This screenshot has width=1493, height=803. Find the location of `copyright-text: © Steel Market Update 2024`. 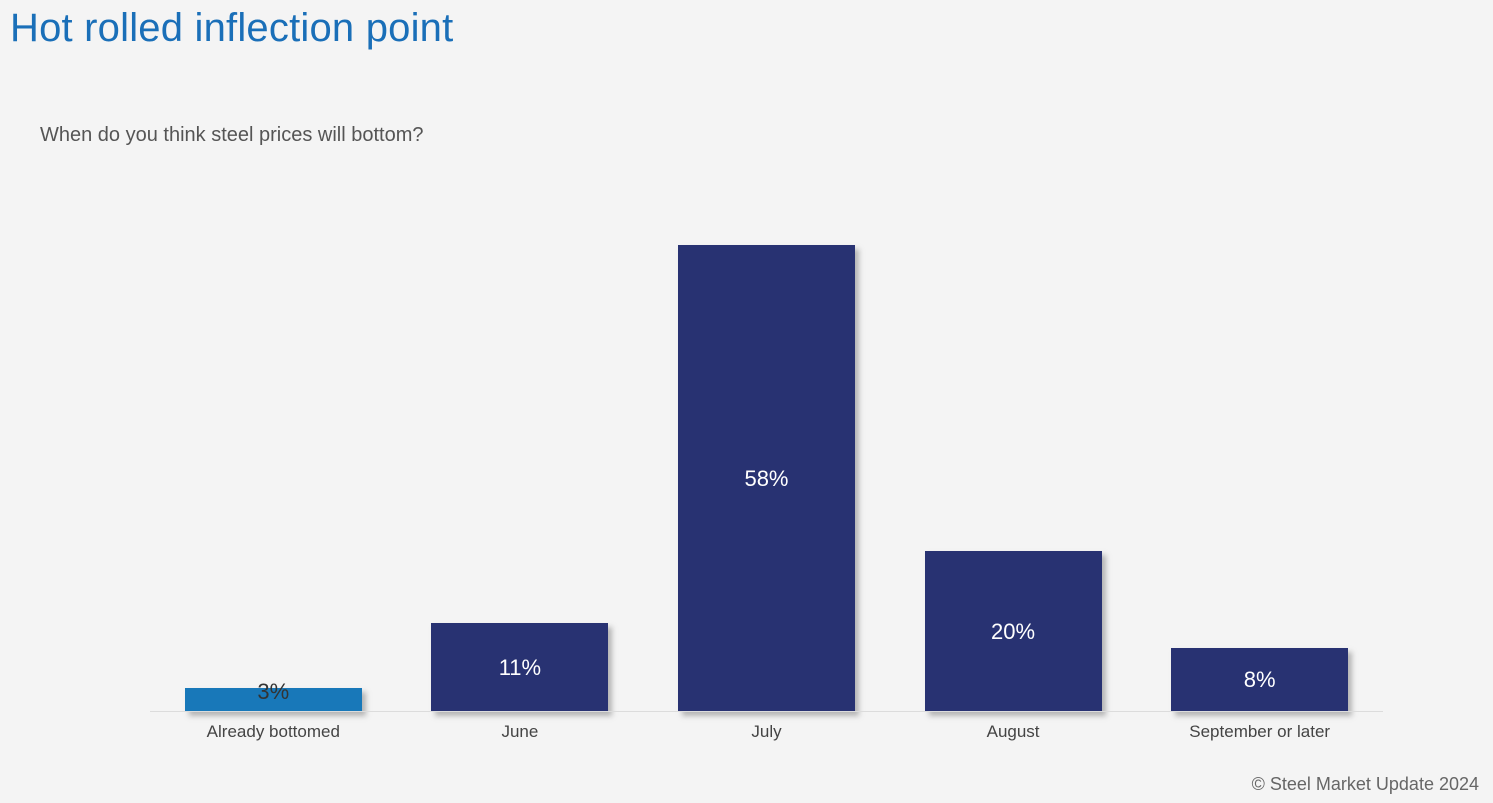

copyright-text: © Steel Market Update 2024 is located at coordinates (1365, 784).